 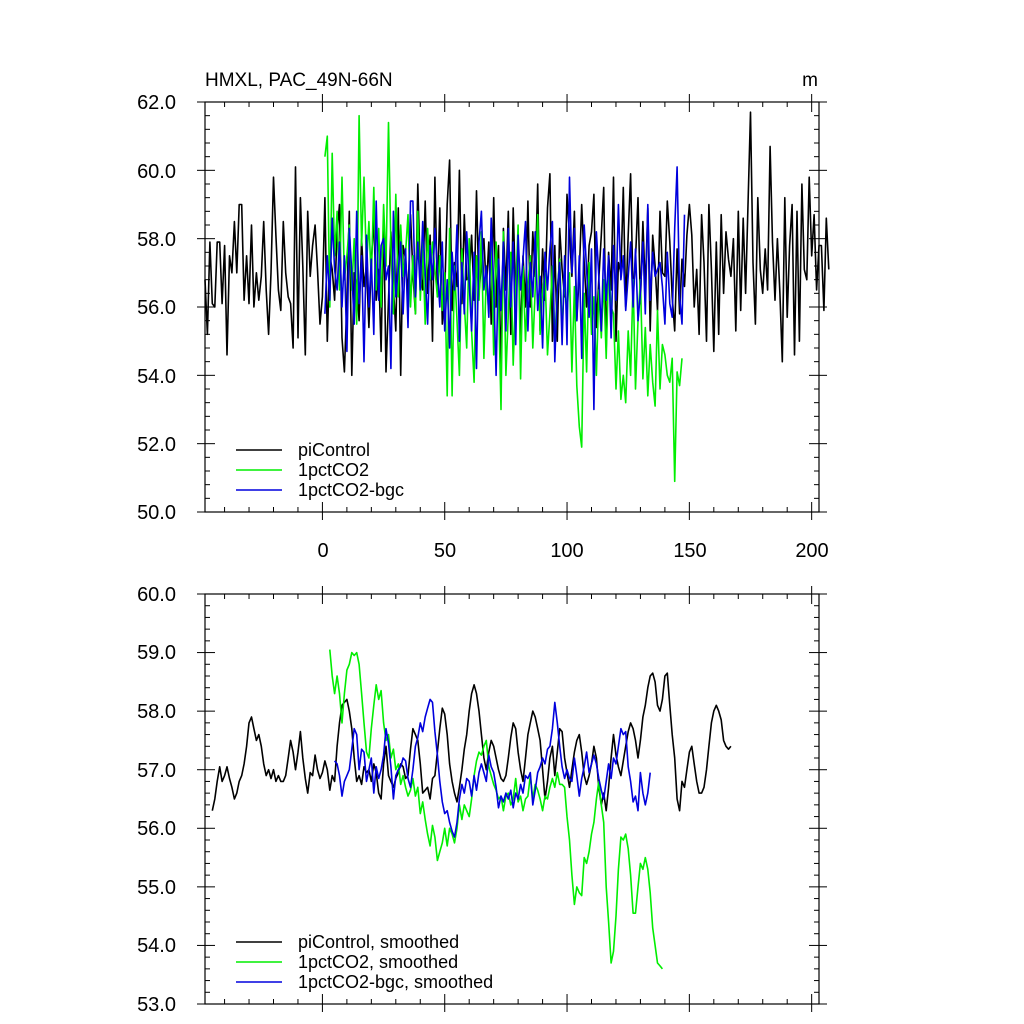 I want to click on top-series-1pctco2, so click(x=503, y=298).